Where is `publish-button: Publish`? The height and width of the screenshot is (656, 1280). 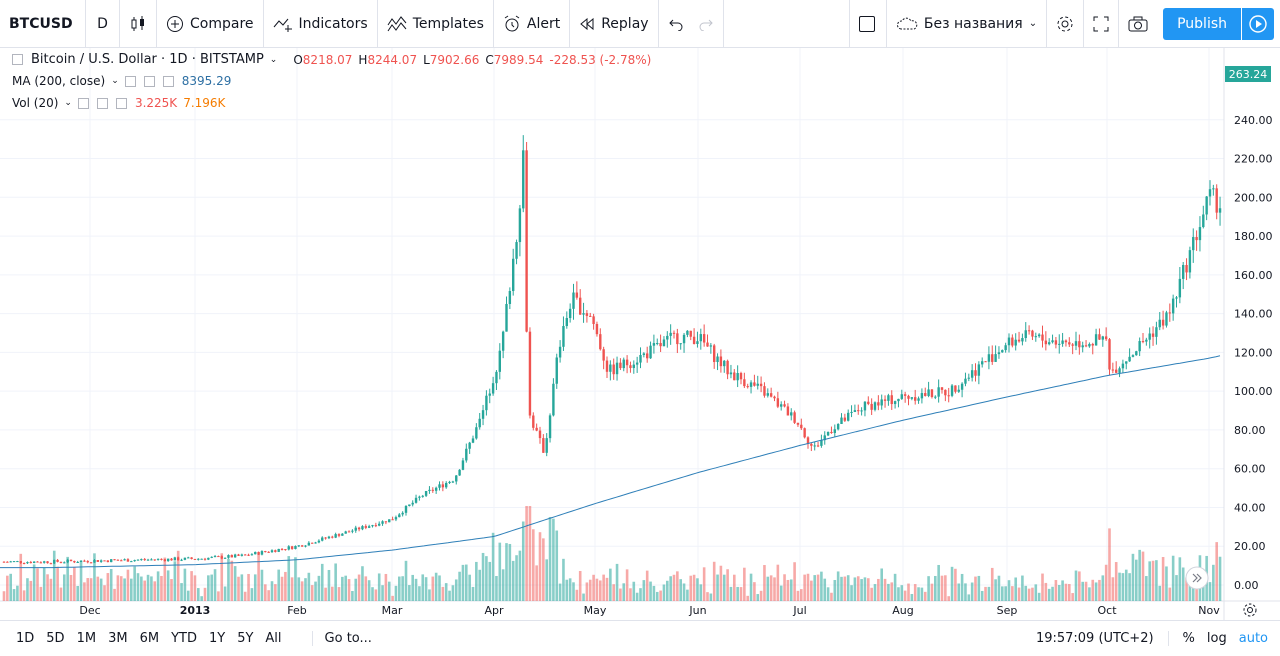 publish-button: Publish is located at coordinates (1202, 23).